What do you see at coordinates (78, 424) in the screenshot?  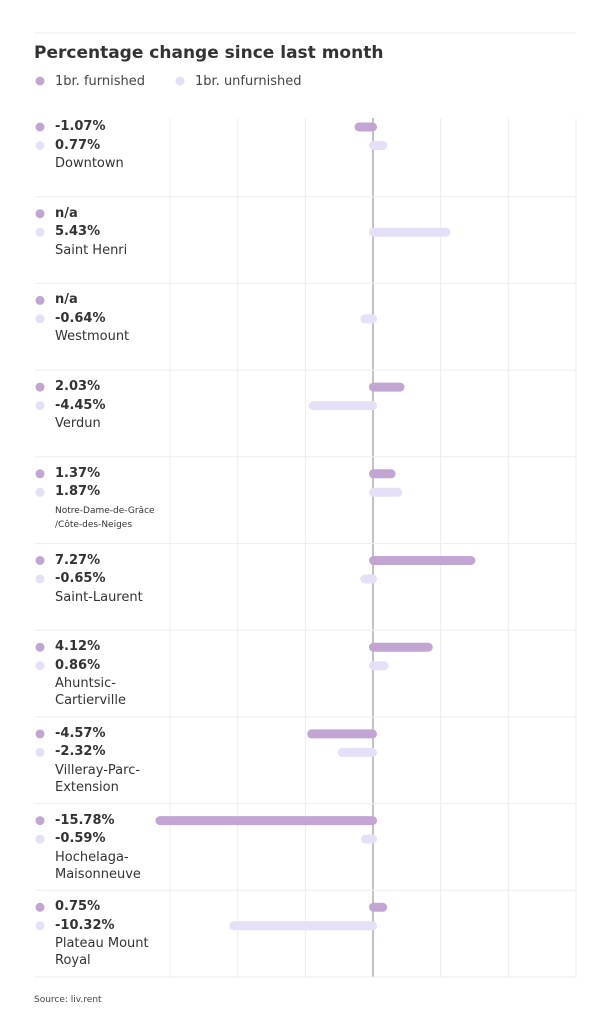 I see `category-label: Verdun` at bounding box center [78, 424].